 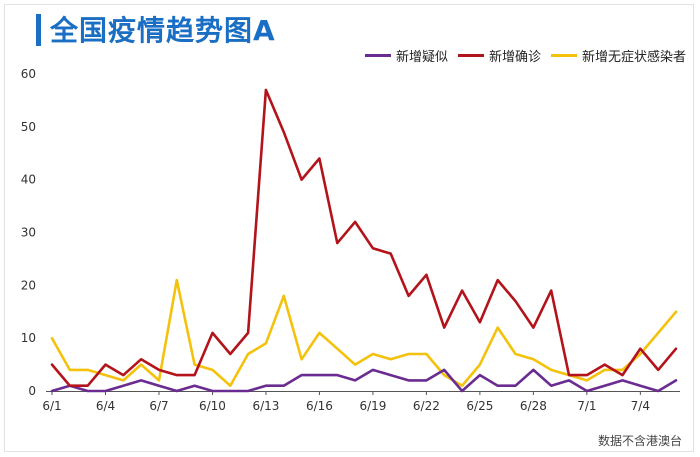 What do you see at coordinates (639, 441) in the screenshot?
I see `source-note: 数据不含港澳台` at bounding box center [639, 441].